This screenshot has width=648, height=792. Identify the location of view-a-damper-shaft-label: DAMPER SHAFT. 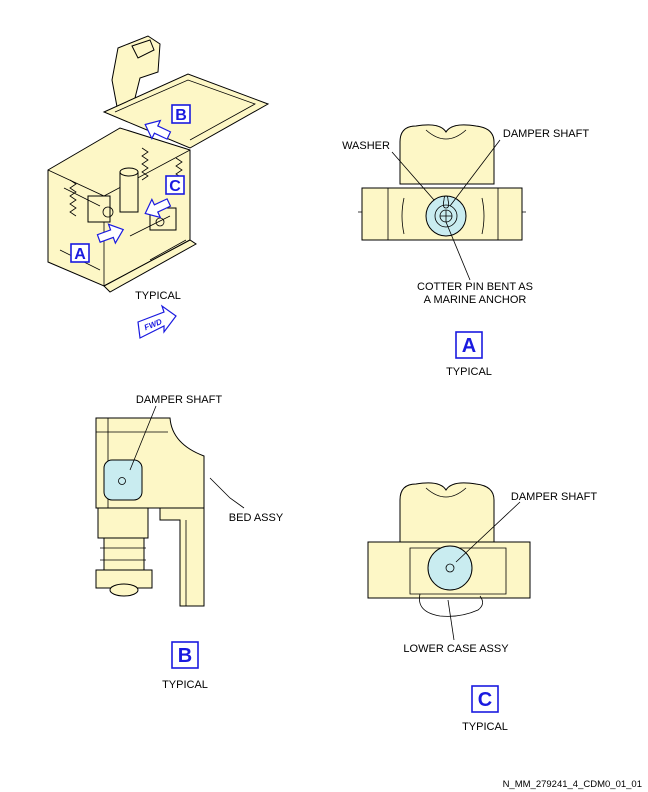
(546, 134).